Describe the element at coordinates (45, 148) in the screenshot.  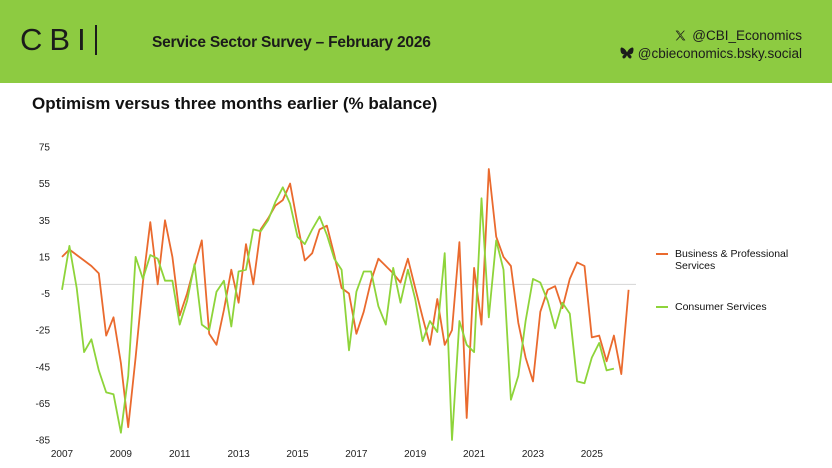
I see `y-tick-label: 75` at that location.